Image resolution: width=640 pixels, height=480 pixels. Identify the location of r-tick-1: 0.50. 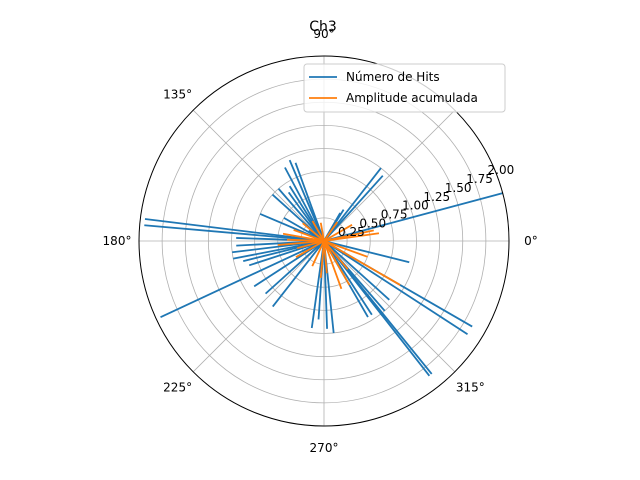
(372, 223).